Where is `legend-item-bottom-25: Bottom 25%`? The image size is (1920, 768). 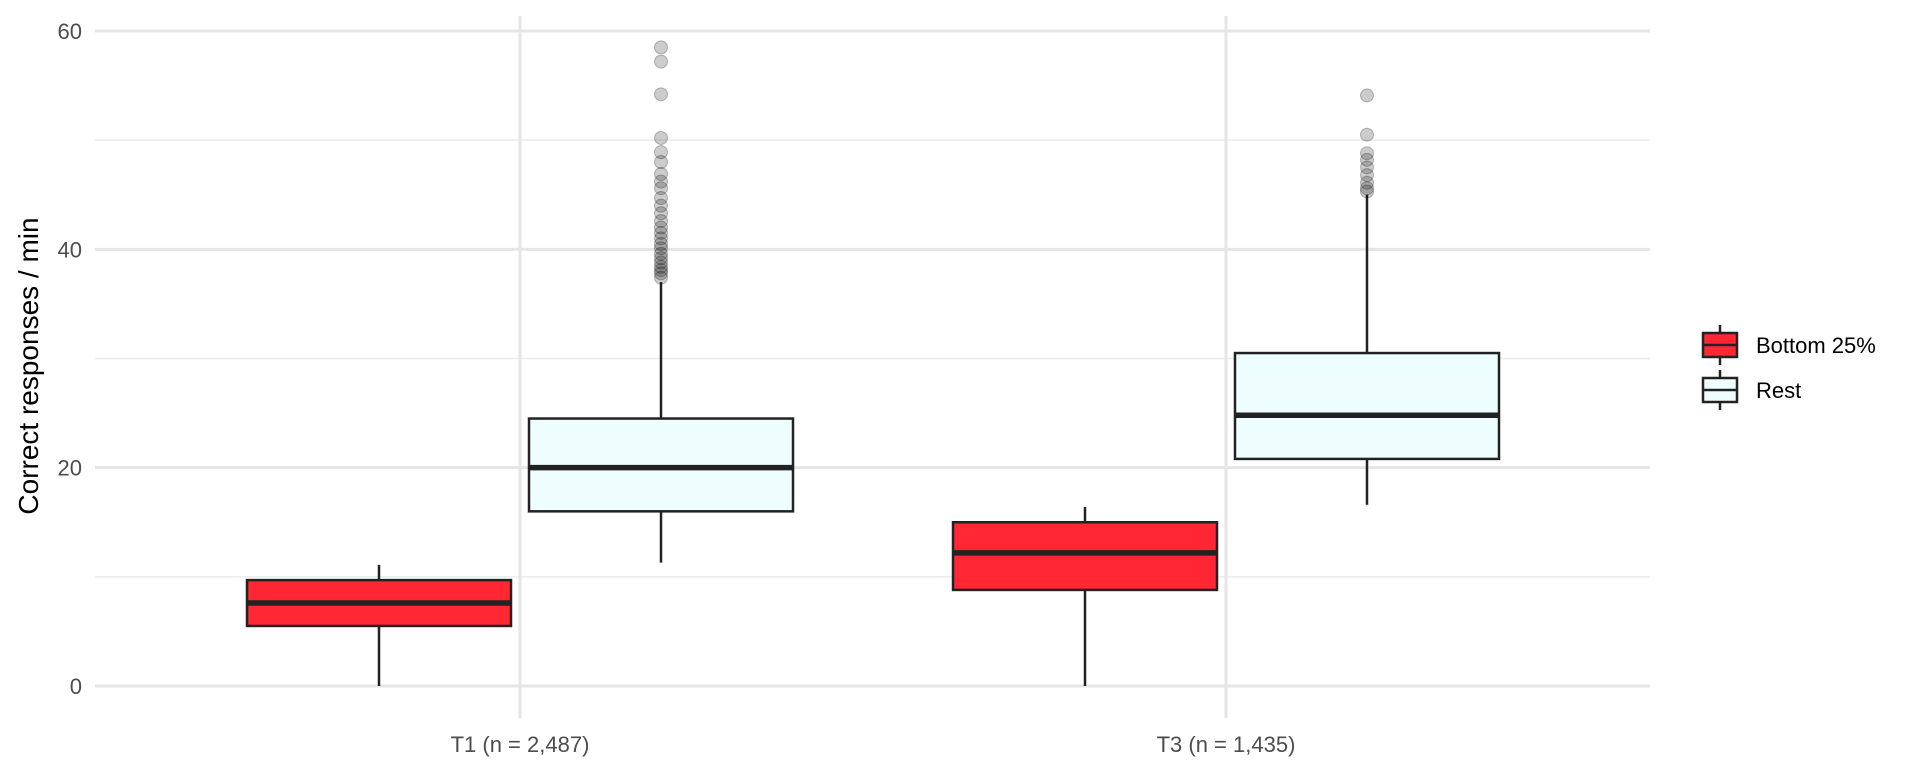 legend-item-bottom-25: Bottom 25% is located at coordinates (1788, 345).